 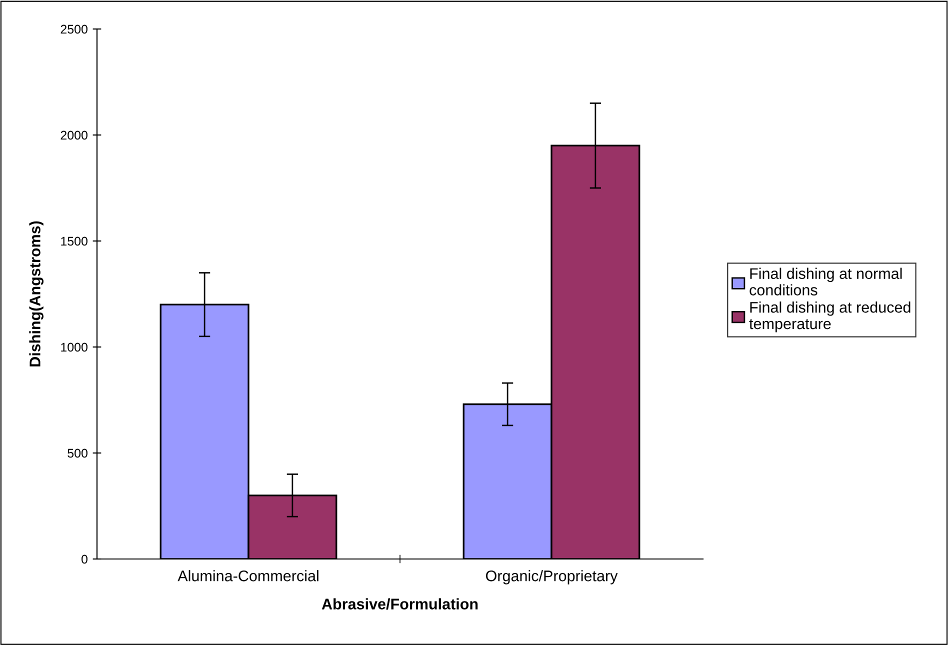 I want to click on x-axis-title: Abrasive/Formulation, so click(x=400, y=604).